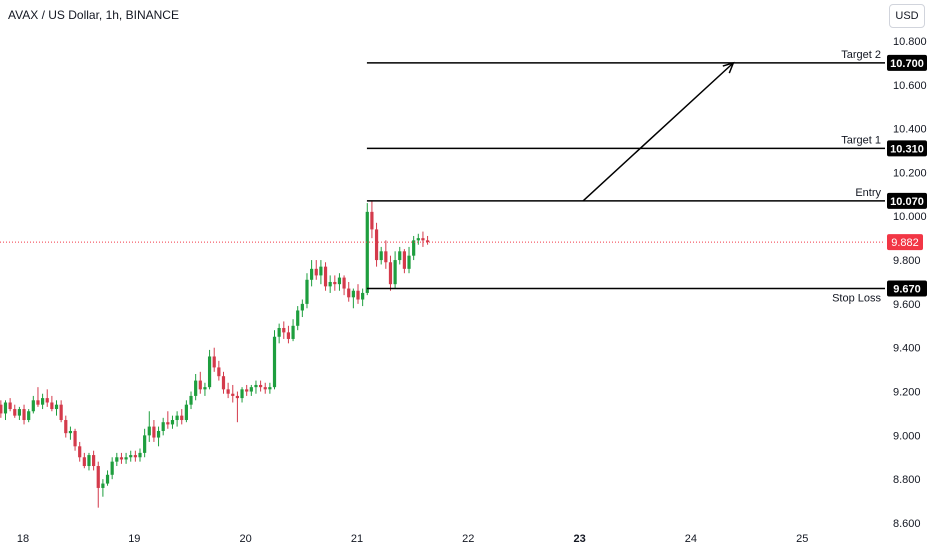 The image size is (932, 555). Describe the element at coordinates (907, 524) in the screenshot. I see `y-tick-label: 8.600` at that location.